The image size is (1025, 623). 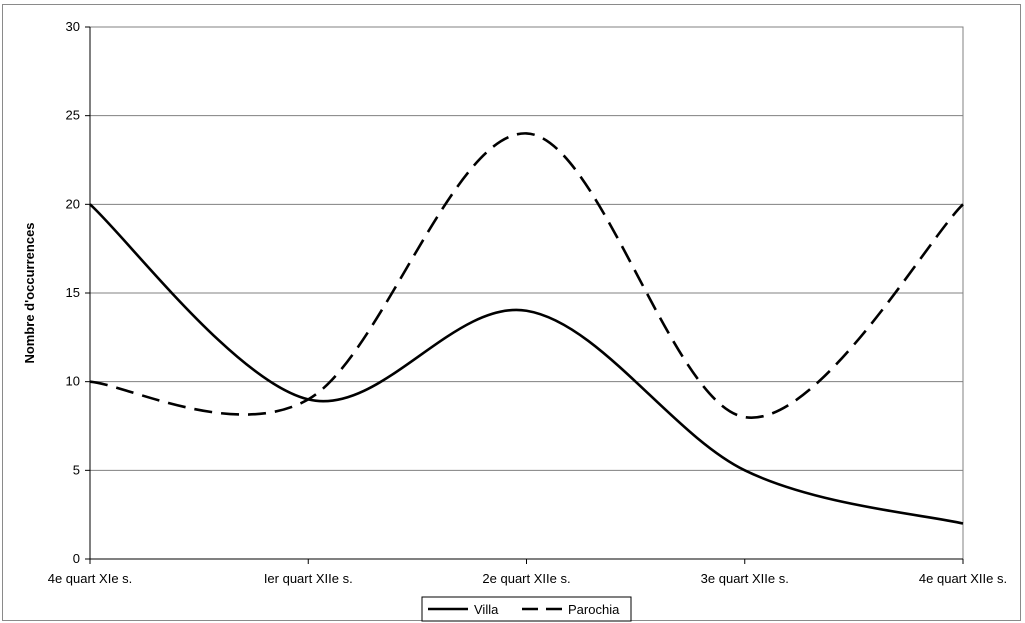 What do you see at coordinates (486, 609) in the screenshot?
I see `legend-label-villa: Villa` at bounding box center [486, 609].